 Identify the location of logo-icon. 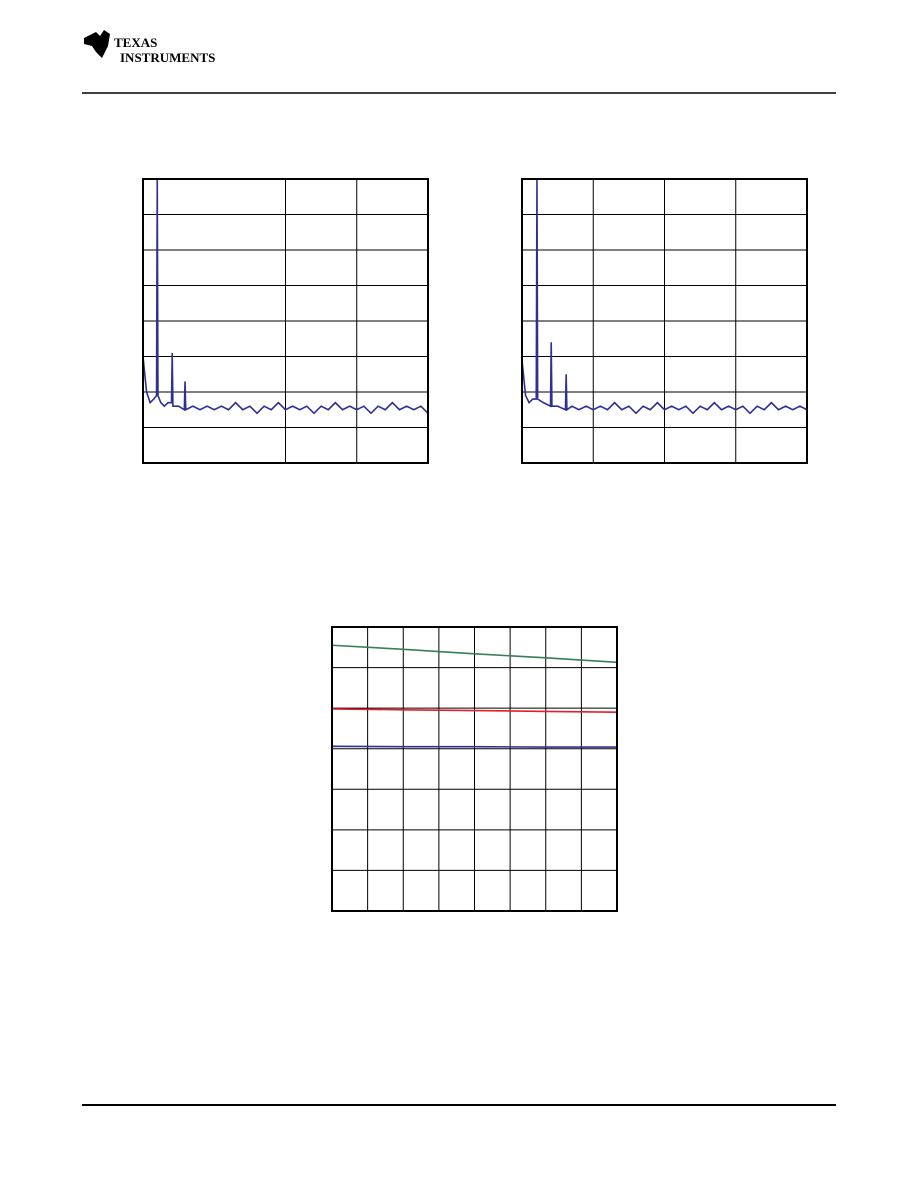
(97, 44).